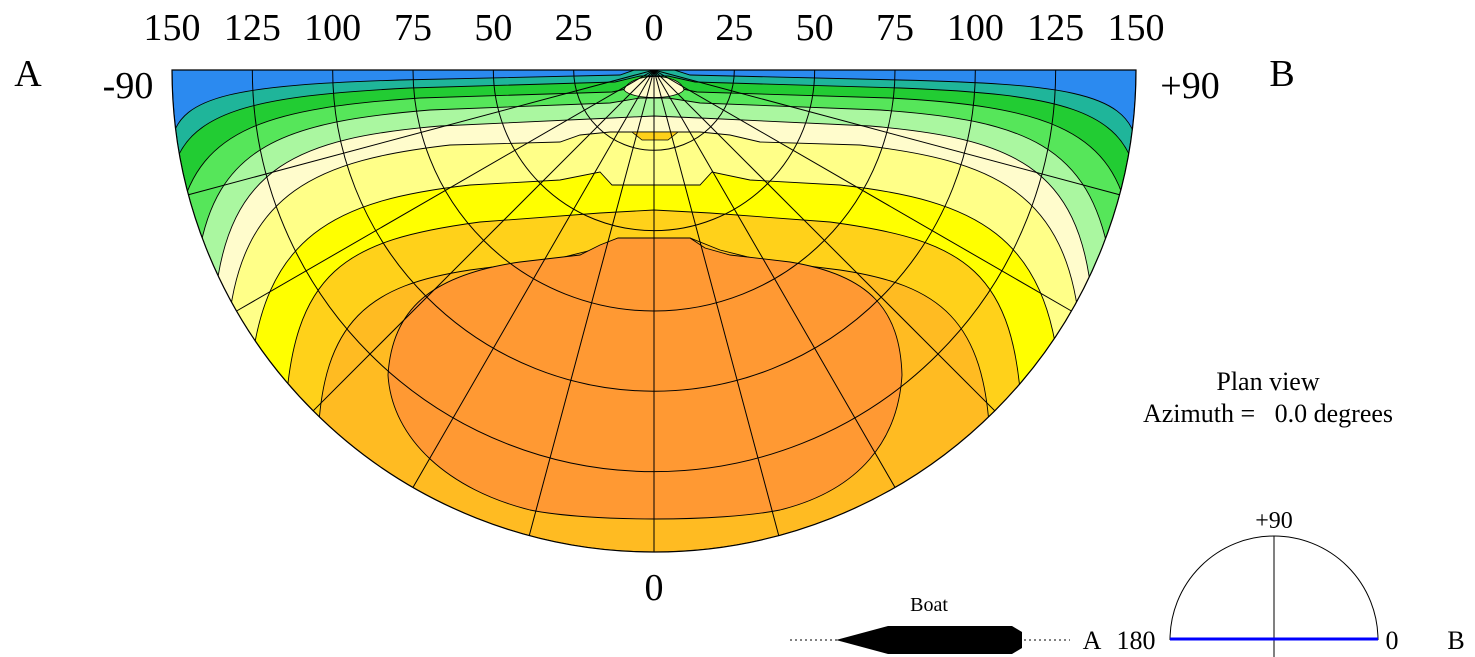 Image resolution: width=1475 pixels, height=657 pixels. Describe the element at coordinates (1281, 74) in the screenshot. I see `side-label-b: B` at that location.